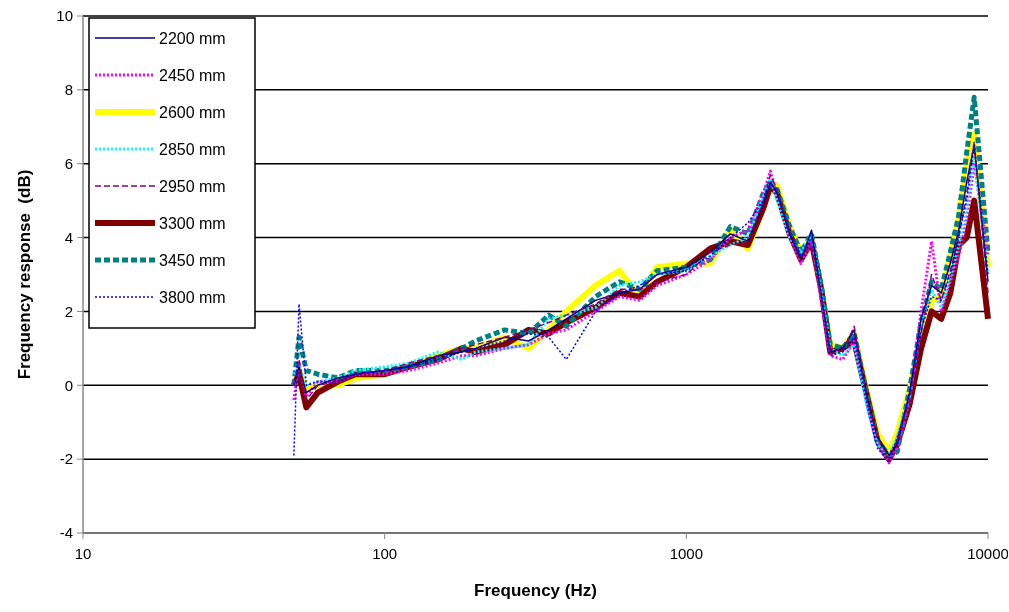 This screenshot has height=612, width=1009. I want to click on legend-label: 3800 mm, so click(192, 297).